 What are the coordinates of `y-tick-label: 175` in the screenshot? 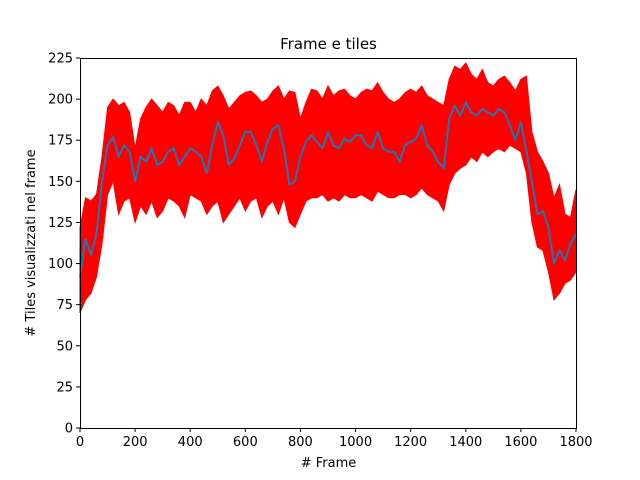 It's located at (60, 141).